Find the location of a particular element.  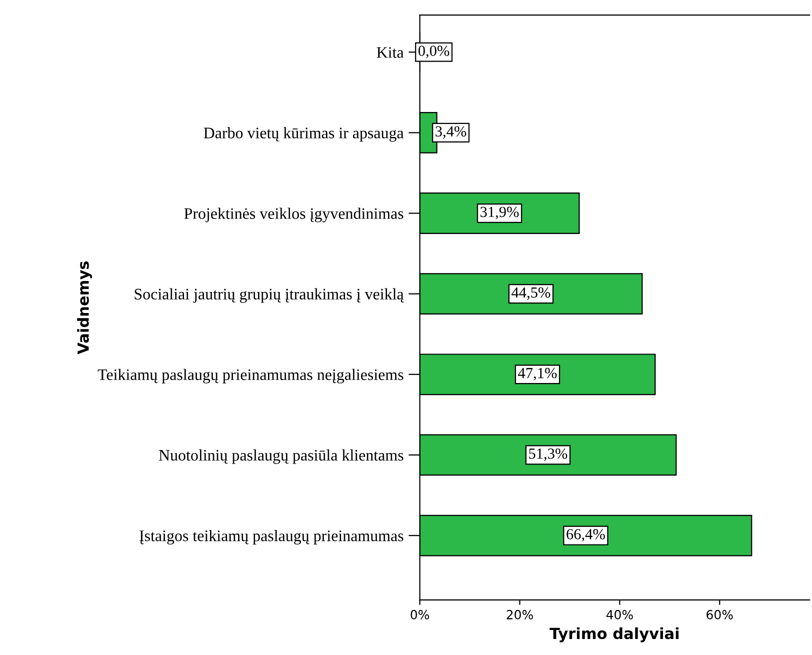

y-axis-title: Vaidnemys is located at coordinates (84, 307).